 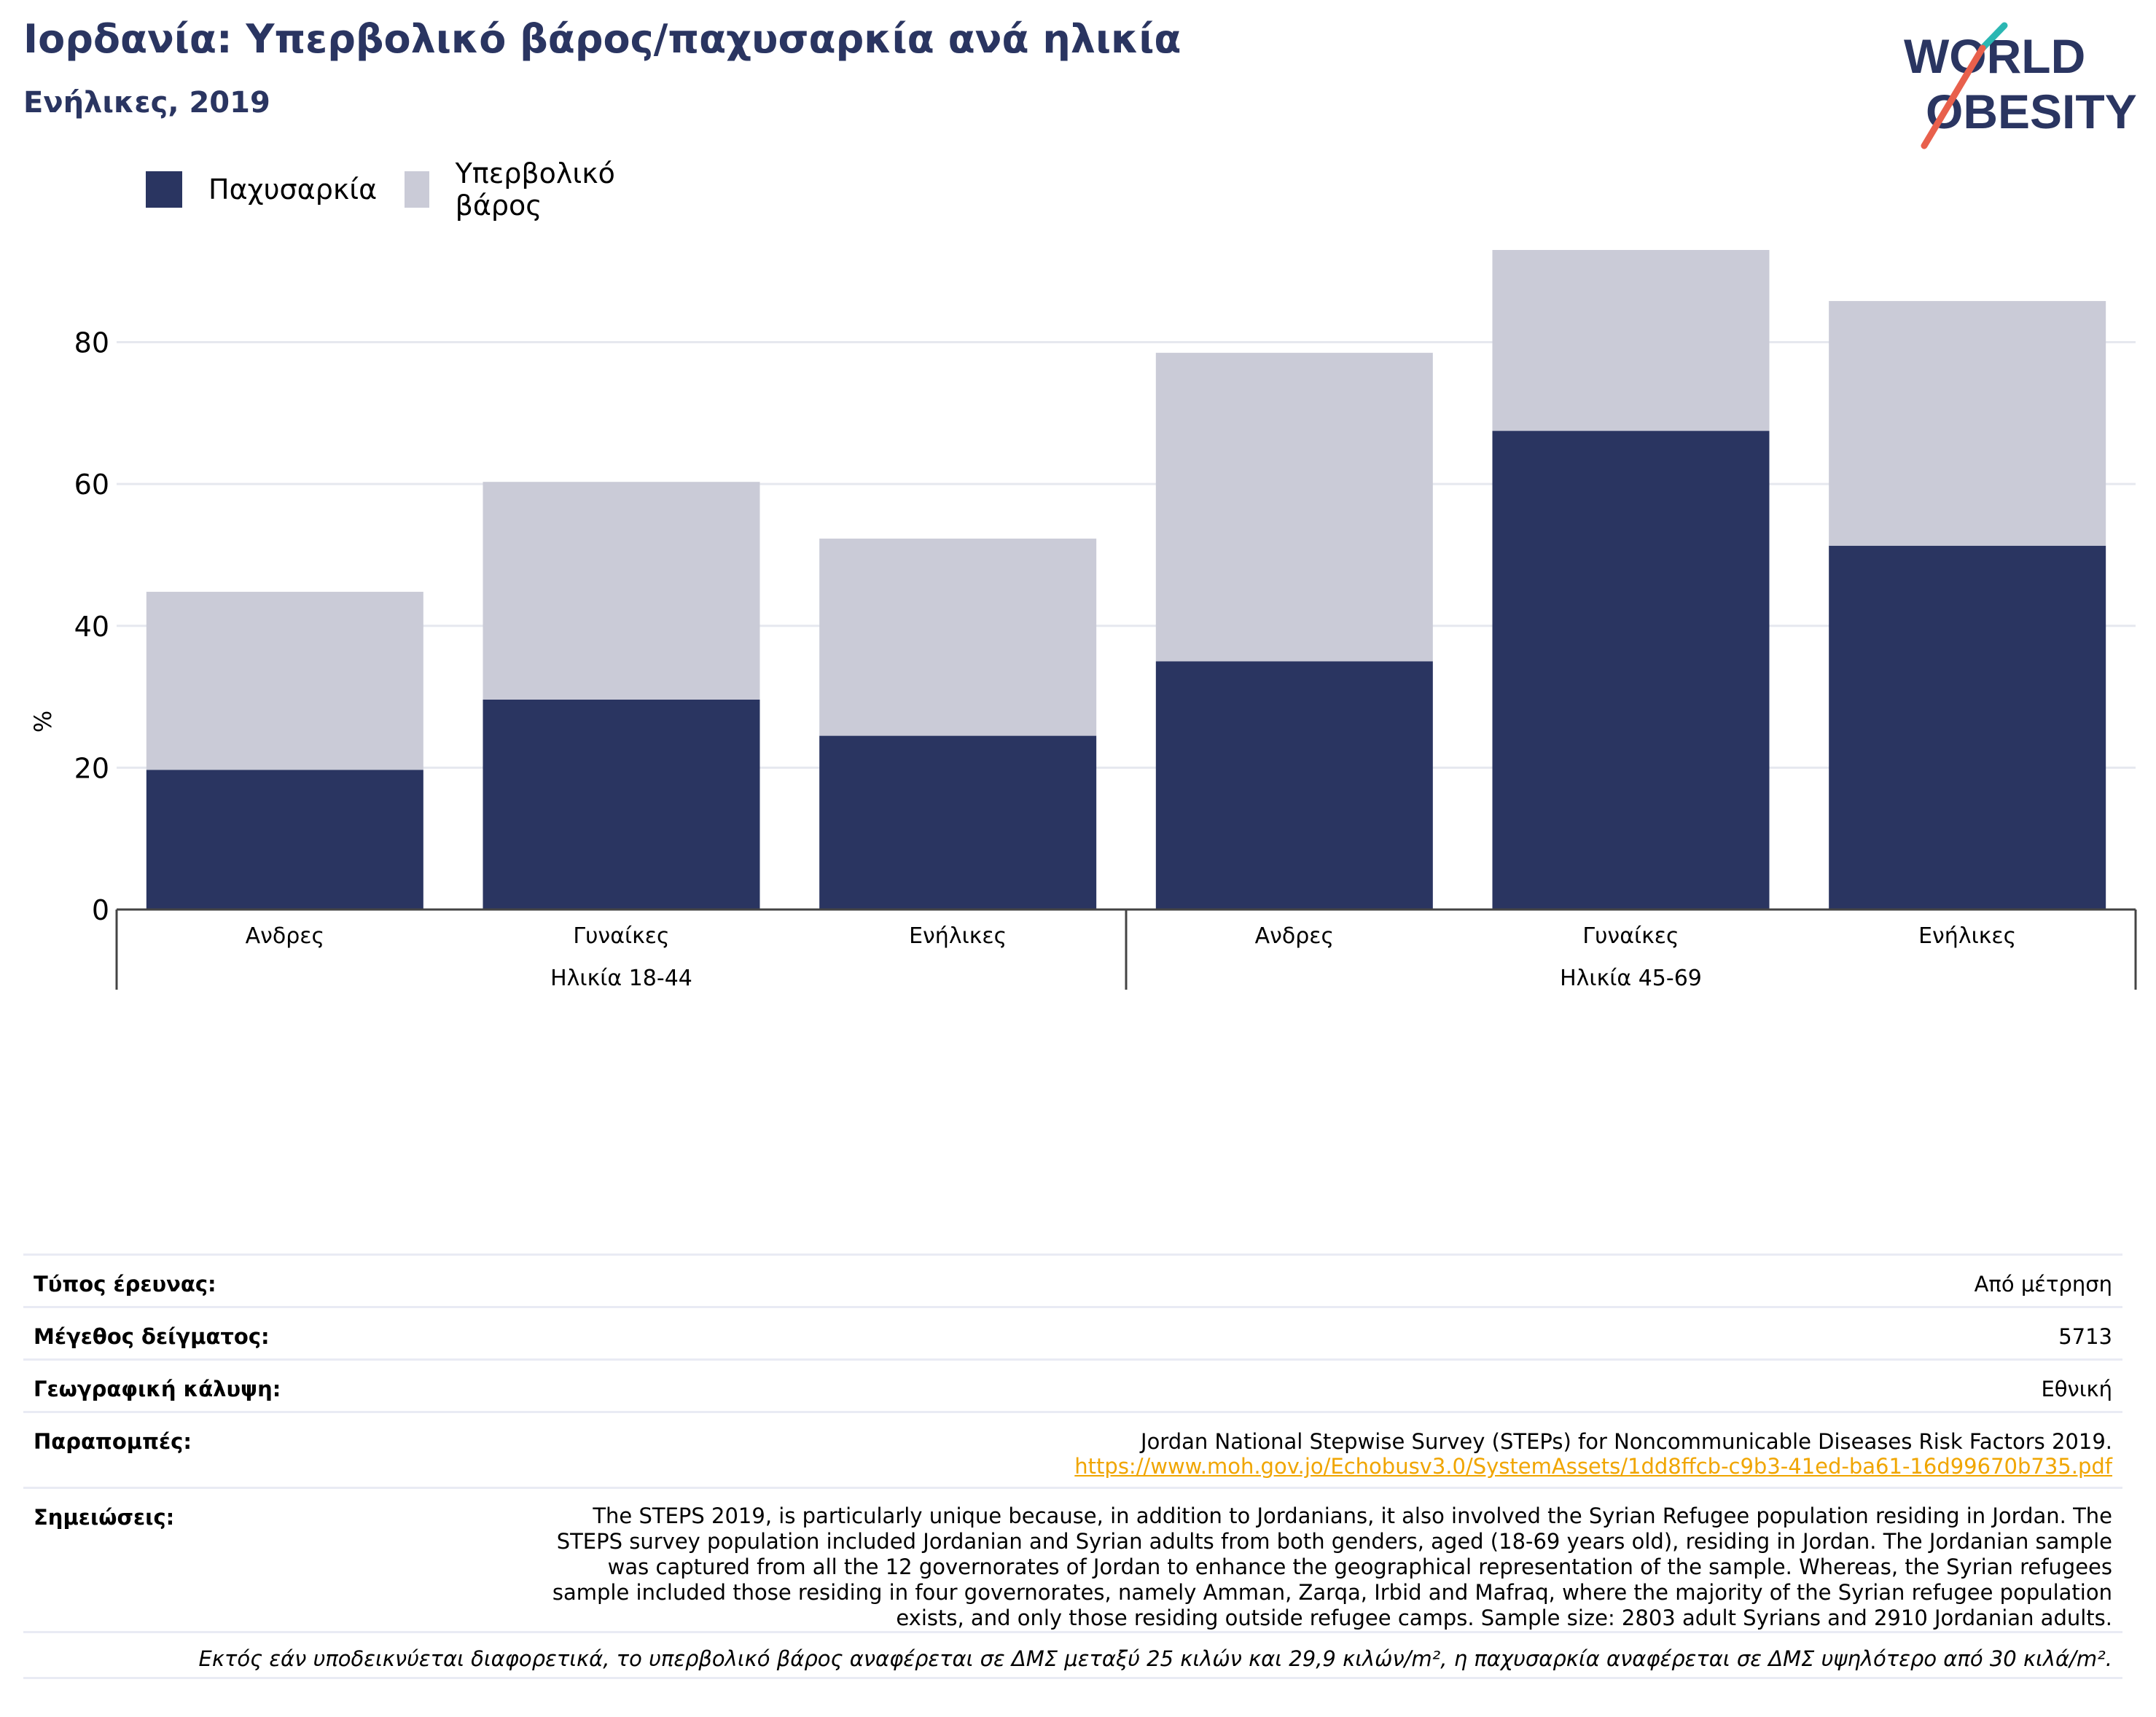 What do you see at coordinates (1295, 936) in the screenshot?
I see `x-tick-label-3: Ανδρες` at bounding box center [1295, 936].